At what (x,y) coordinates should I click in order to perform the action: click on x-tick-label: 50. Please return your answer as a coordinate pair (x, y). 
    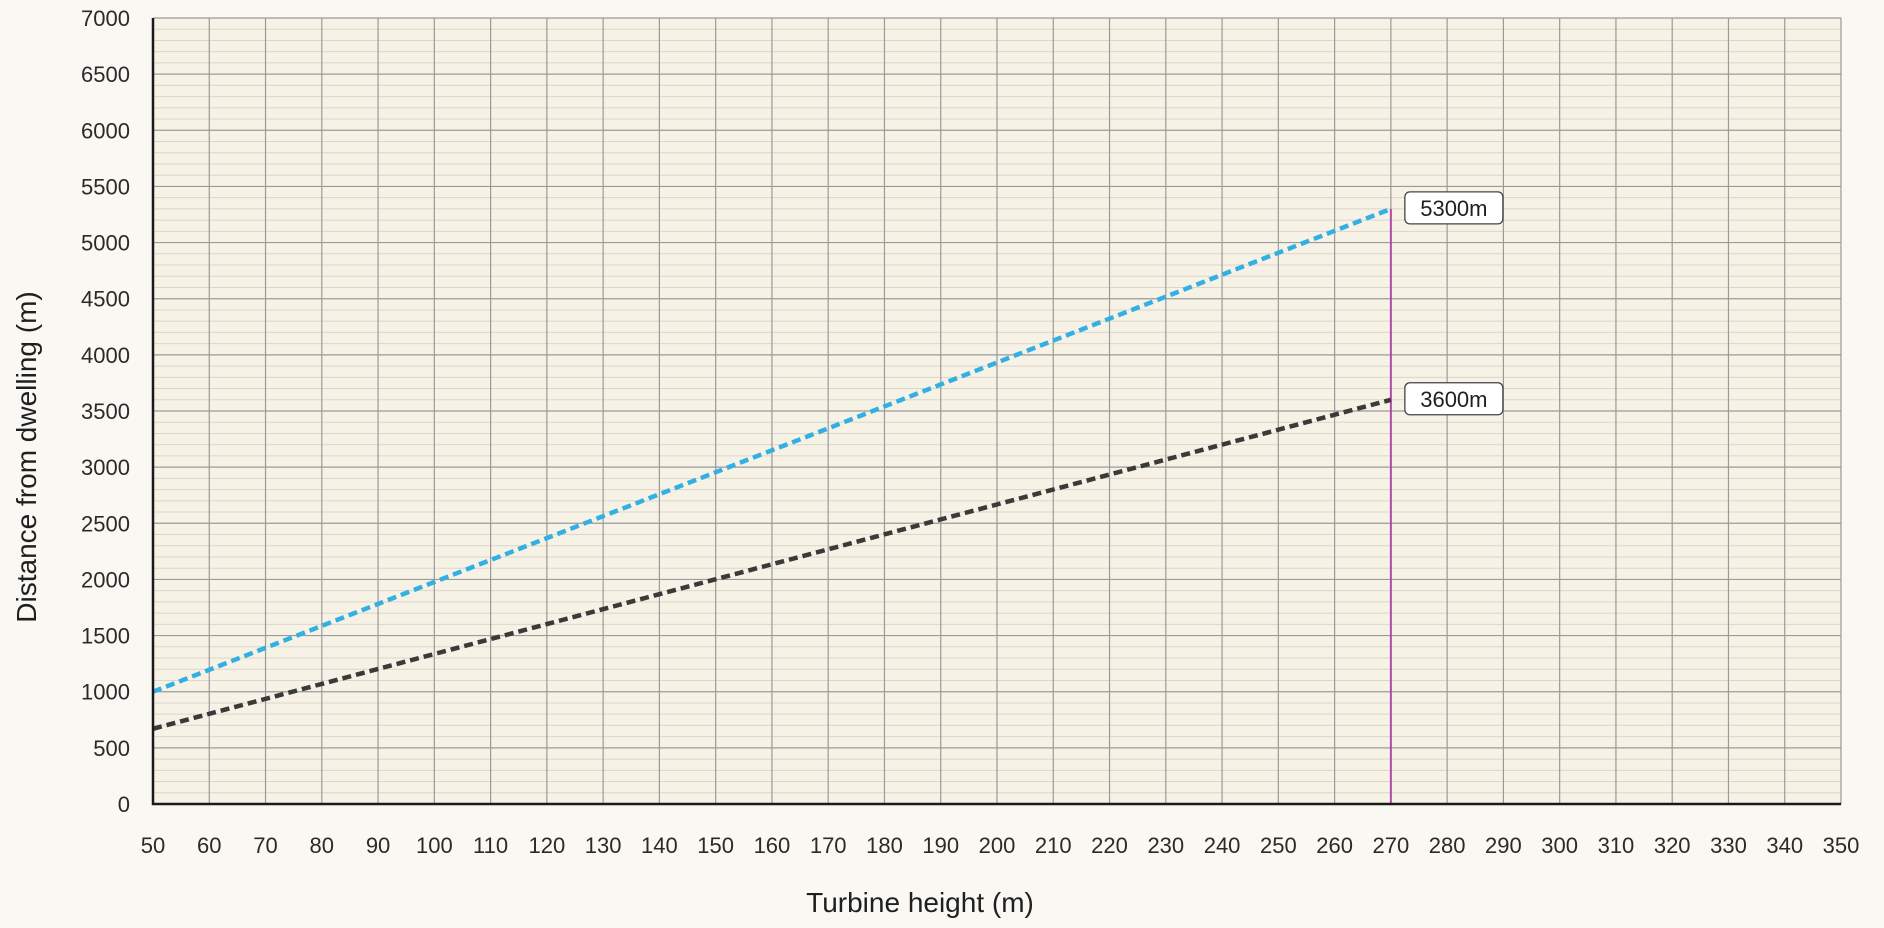
    Looking at the image, I should click on (153, 845).